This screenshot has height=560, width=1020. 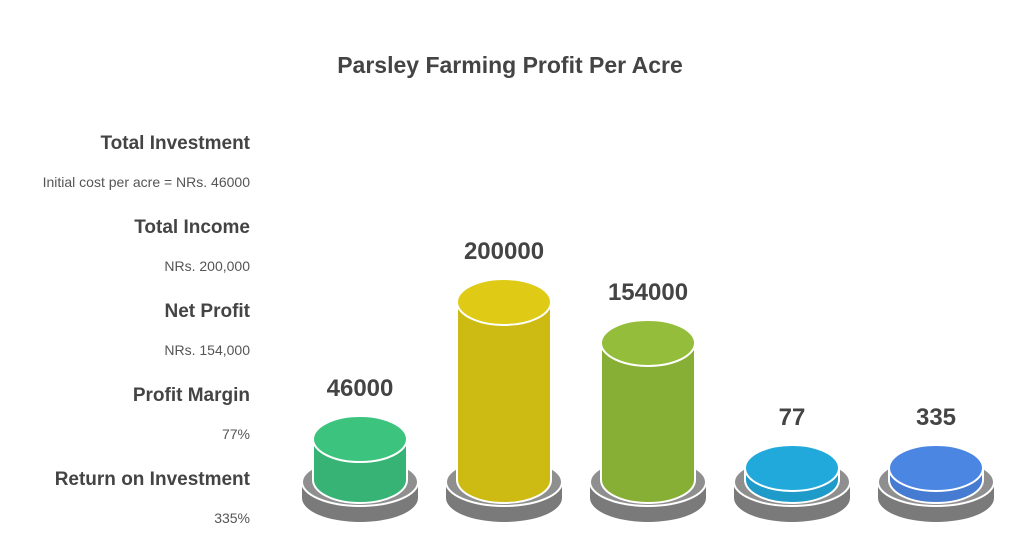 I want to click on value-label: 200000, so click(x=504, y=251).